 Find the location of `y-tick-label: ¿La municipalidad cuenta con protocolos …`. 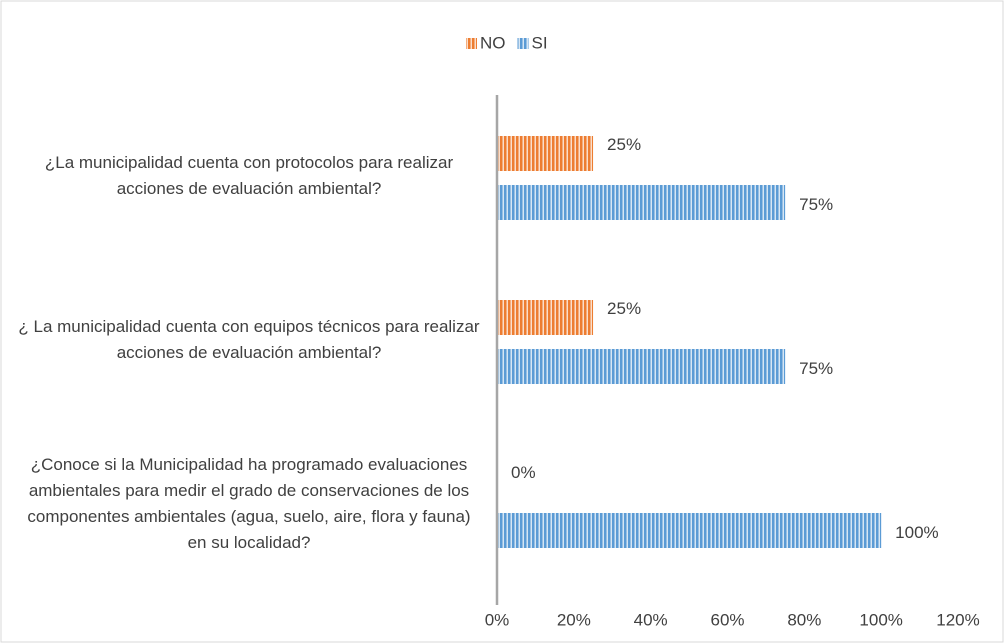

y-tick-label: ¿La municipalidad cuenta con protocolos … is located at coordinates (249, 175).